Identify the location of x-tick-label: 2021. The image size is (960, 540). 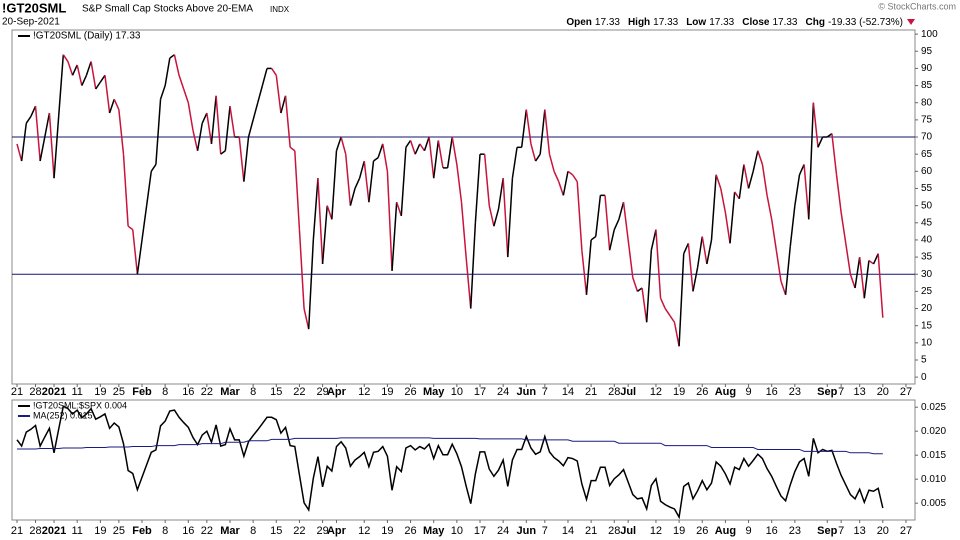
(54, 392).